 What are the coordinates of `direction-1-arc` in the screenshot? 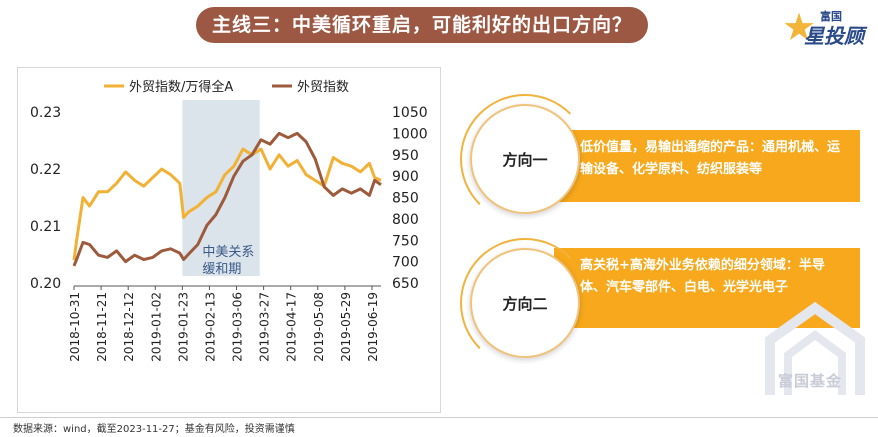 It's located at (525, 159).